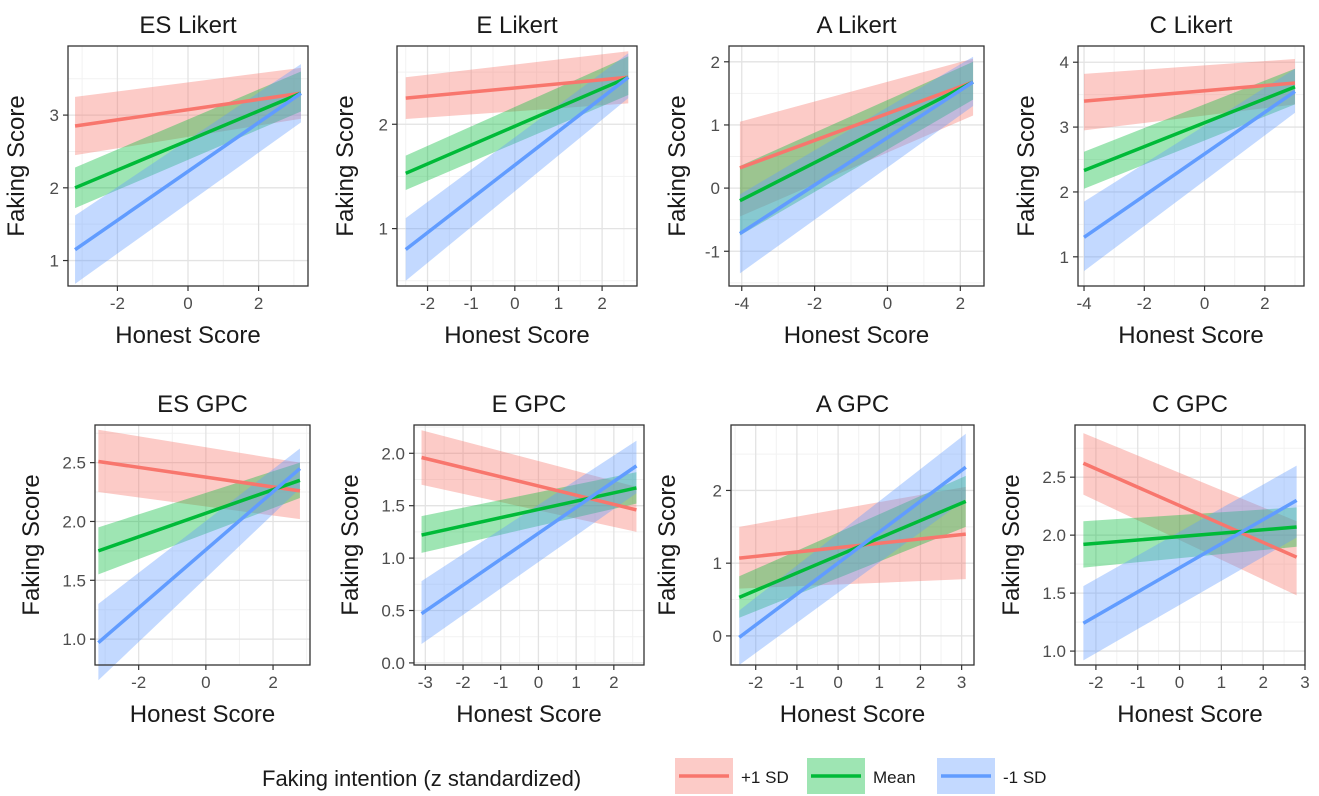  Describe the element at coordinates (393, 663) in the screenshot. I see `y-tick-label: 0.0` at that location.